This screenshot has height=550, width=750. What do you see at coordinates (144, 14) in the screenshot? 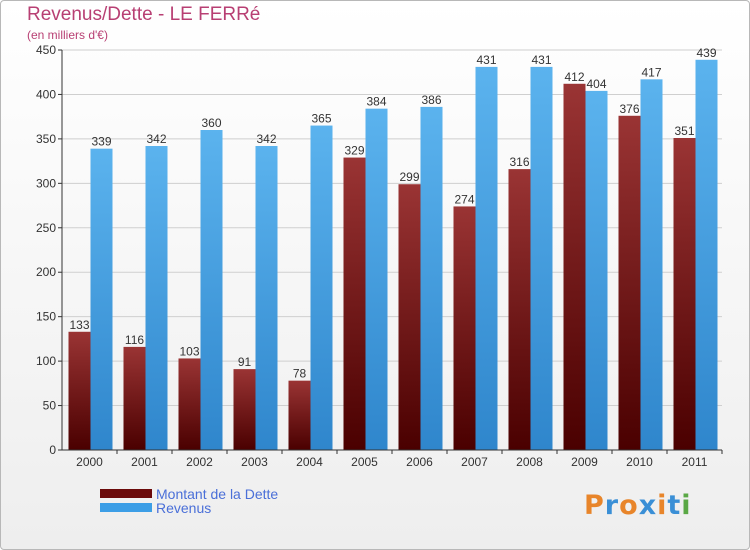
I see `chart-title: Revenus/Dette - LE FERRé` at bounding box center [144, 14].